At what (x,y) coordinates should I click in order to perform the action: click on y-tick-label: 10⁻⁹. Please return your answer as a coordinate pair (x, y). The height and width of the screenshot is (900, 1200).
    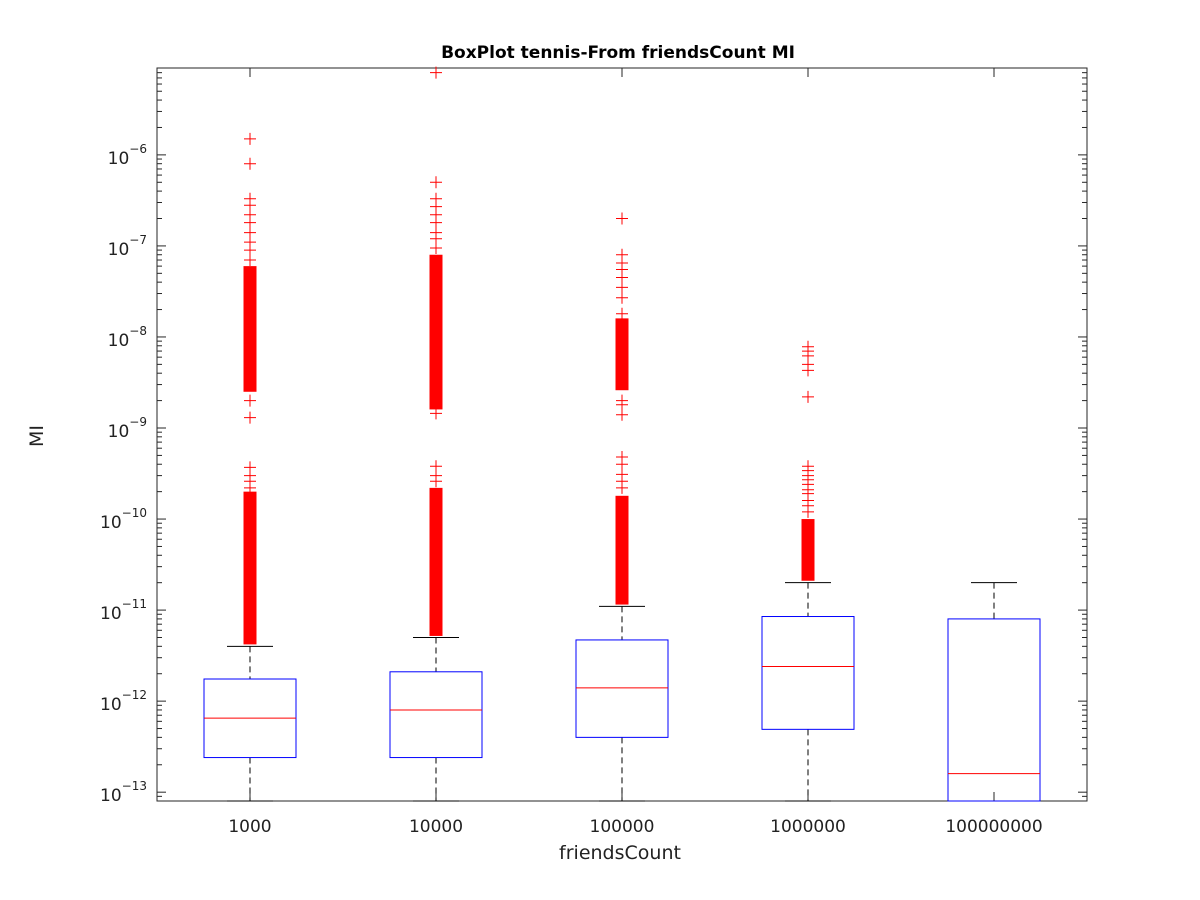
    Looking at the image, I should click on (127, 428).